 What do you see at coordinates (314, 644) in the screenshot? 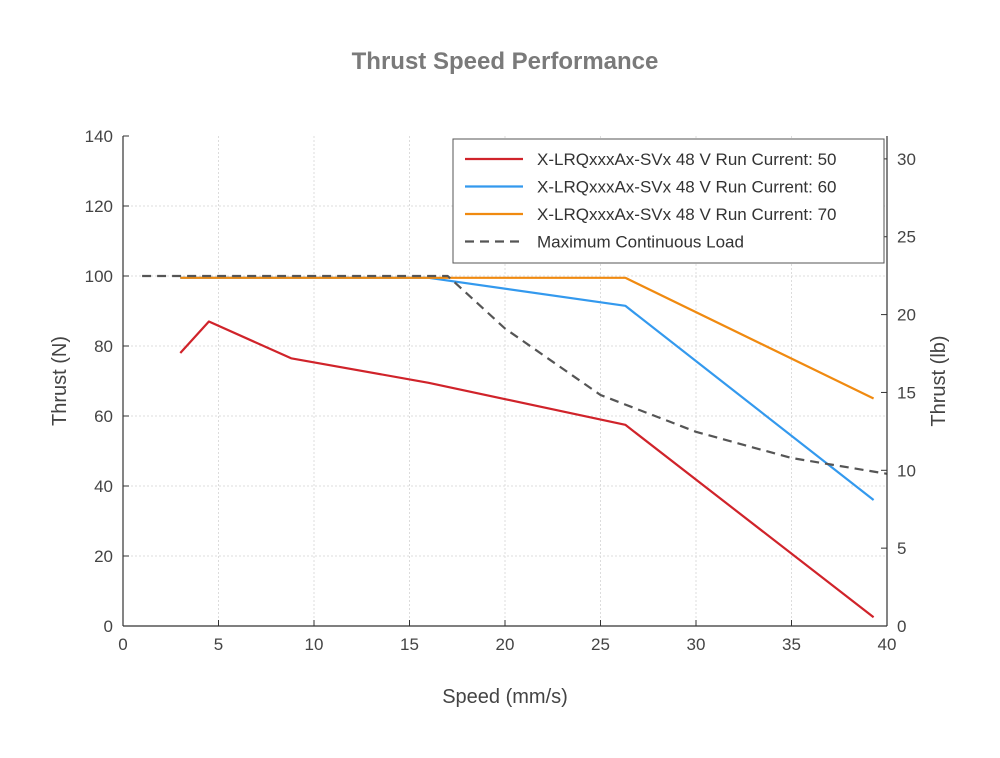
I see `x-tick-label: 10` at bounding box center [314, 644].